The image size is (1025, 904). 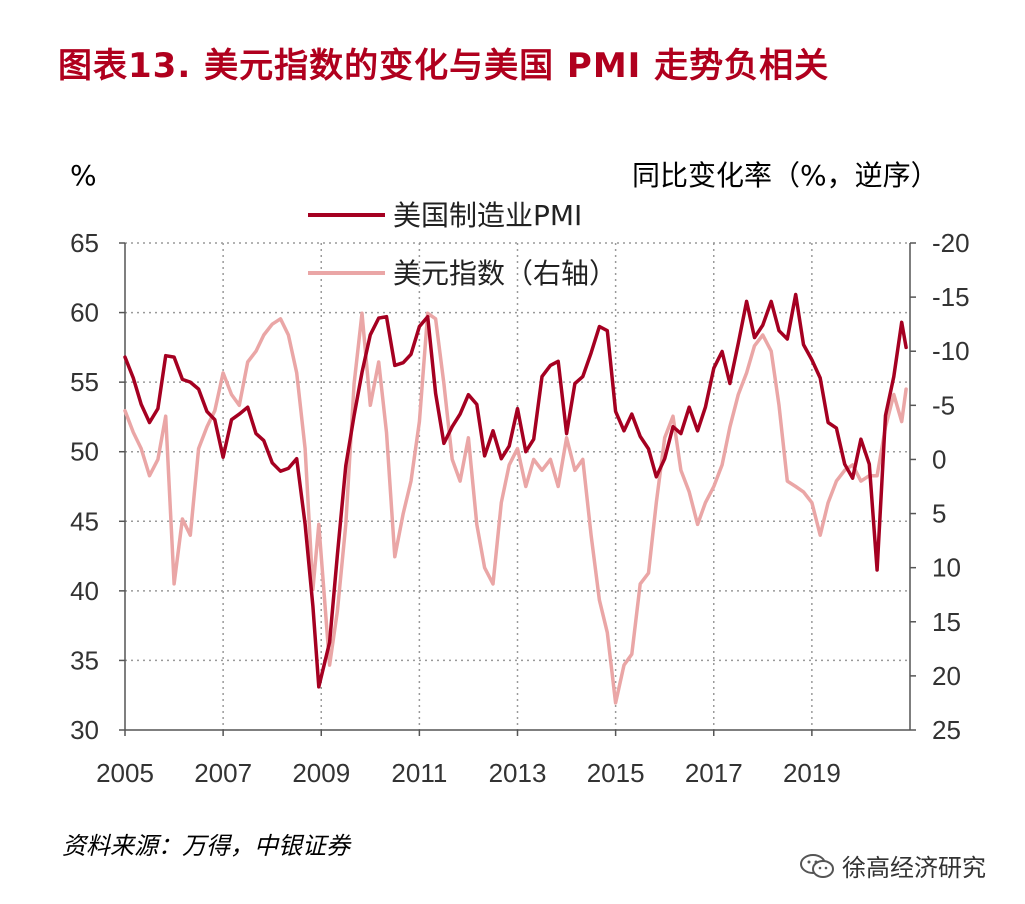 What do you see at coordinates (505, 273) in the screenshot?
I see `legend-label: 美元指数（右轴）` at bounding box center [505, 273].